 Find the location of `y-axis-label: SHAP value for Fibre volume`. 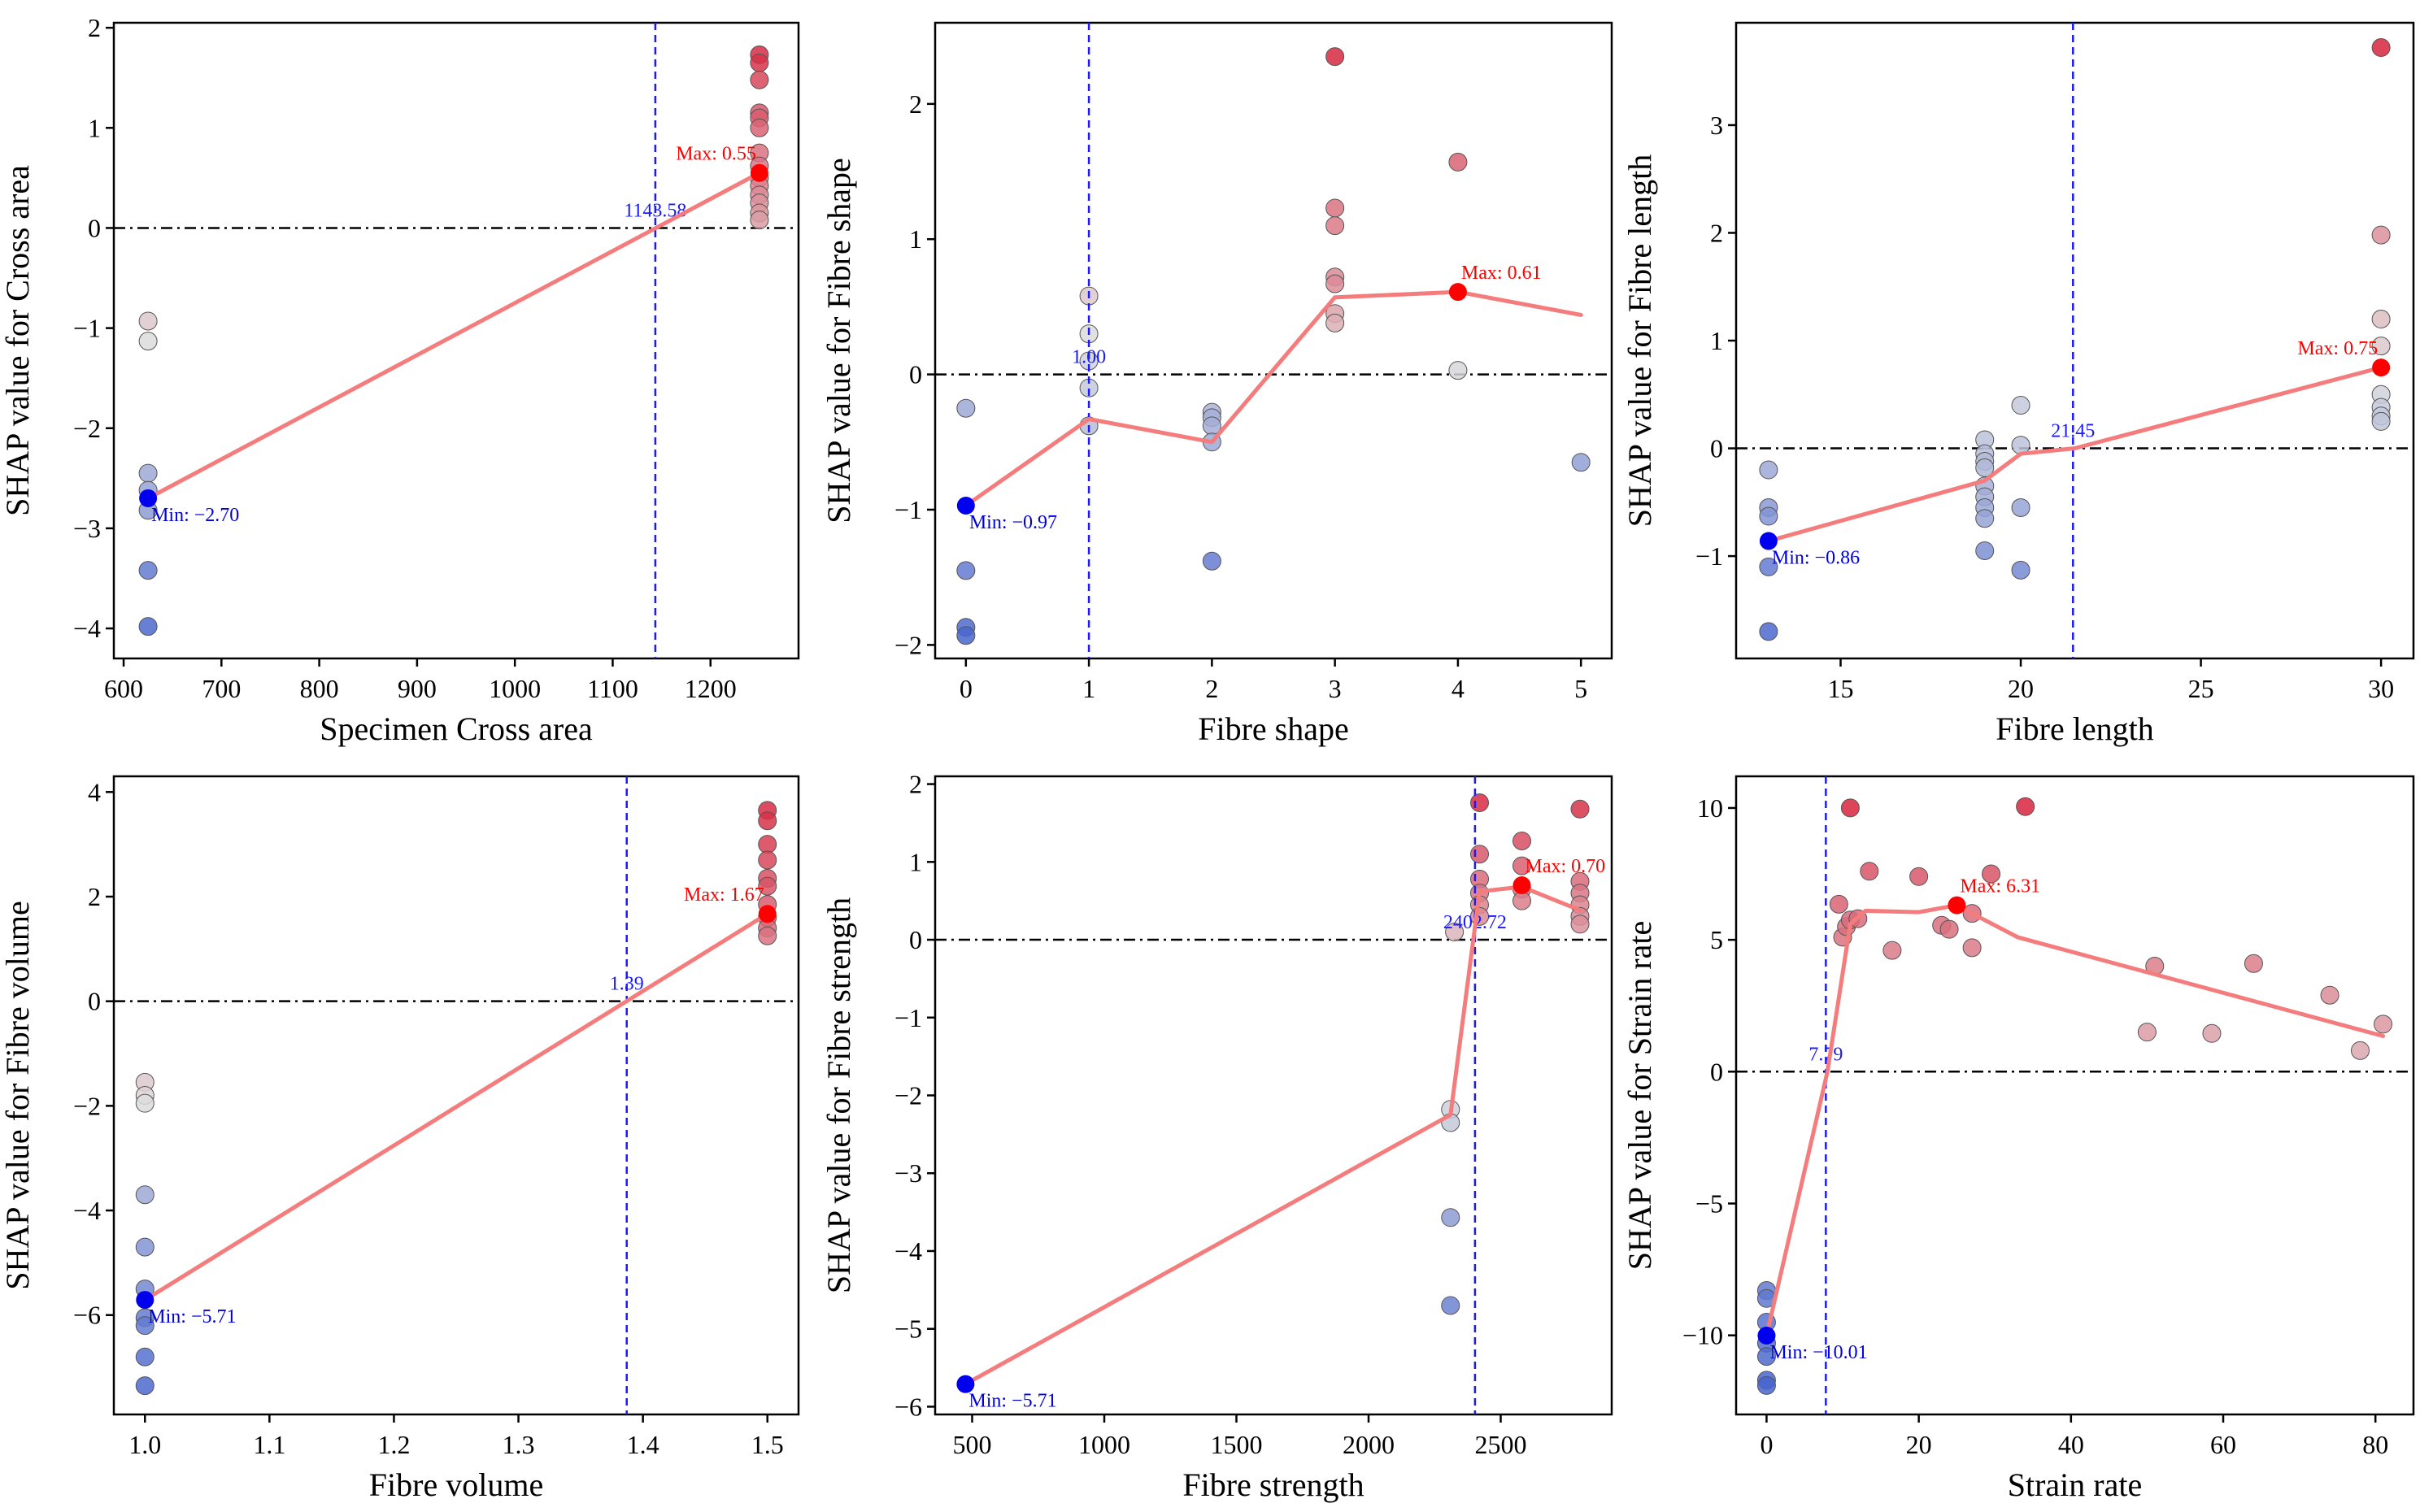

y-axis-label: SHAP value for Fibre volume is located at coordinates (18, 1095).